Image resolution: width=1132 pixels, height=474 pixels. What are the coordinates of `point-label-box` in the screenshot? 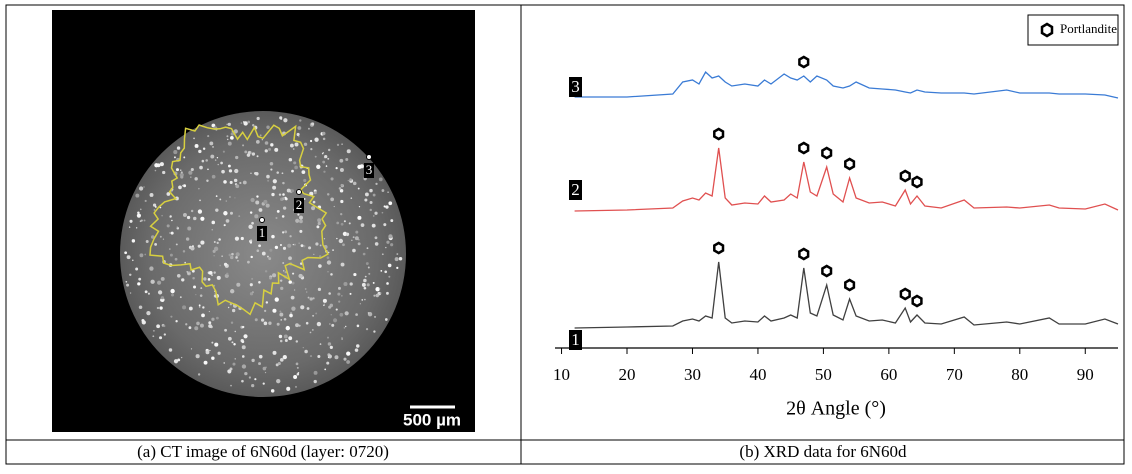 It's located at (299, 205).